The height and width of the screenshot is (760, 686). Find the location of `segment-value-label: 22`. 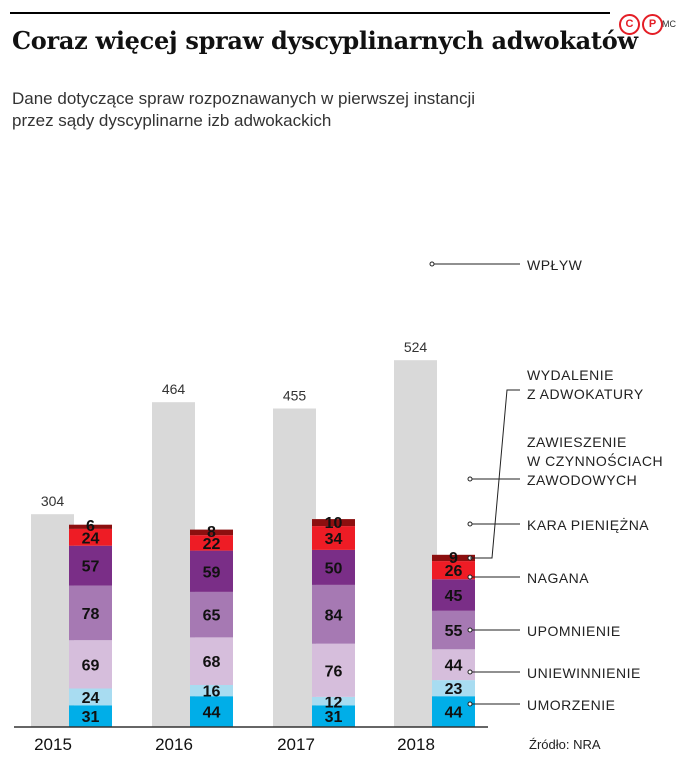

segment-value-label: 22 is located at coordinates (212, 544).